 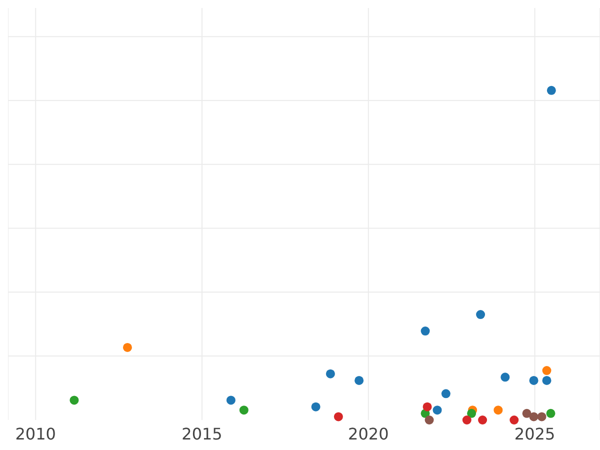 What do you see at coordinates (535, 434) in the screenshot?
I see `x-tick-label: 2025` at bounding box center [535, 434].